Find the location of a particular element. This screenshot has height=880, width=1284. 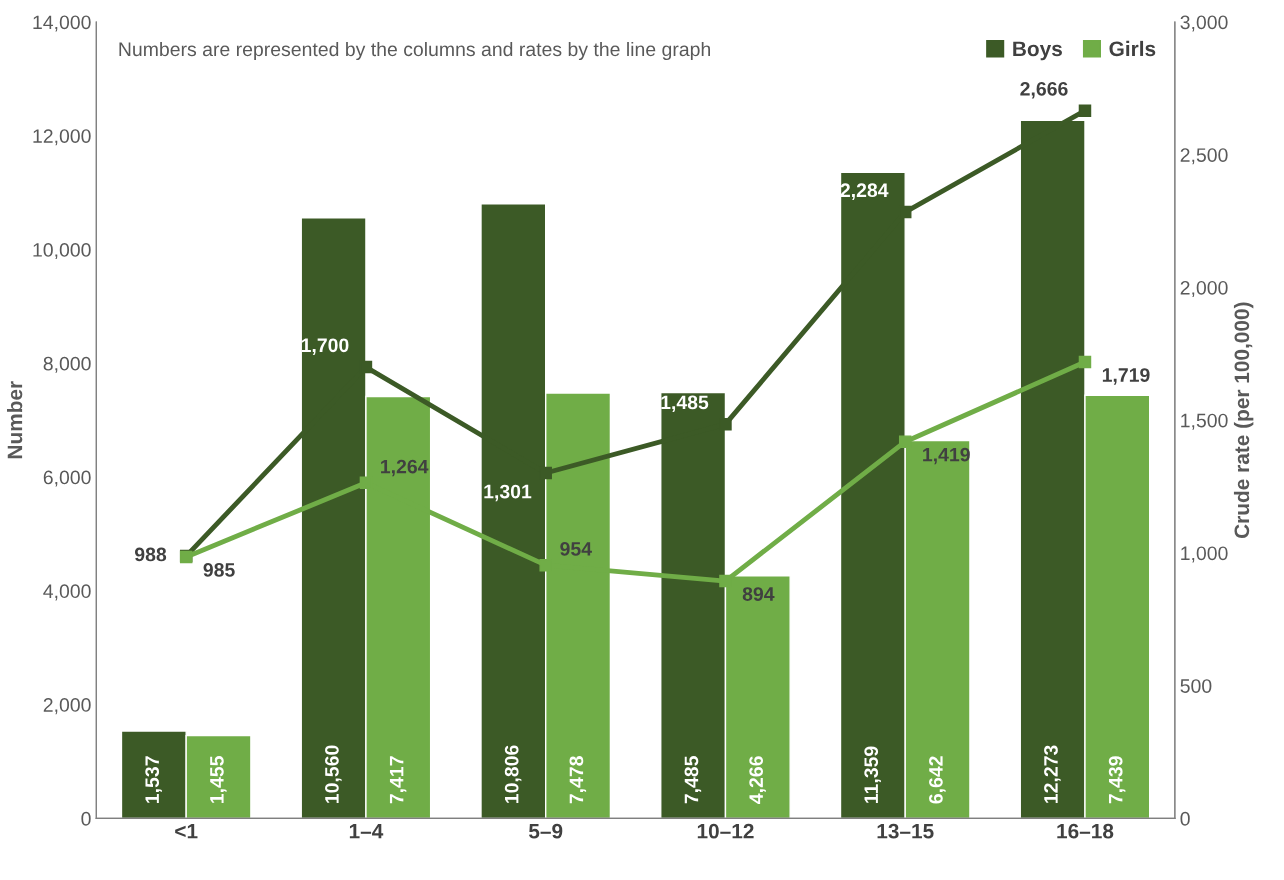

data-label: 2,284 is located at coordinates (864, 191).